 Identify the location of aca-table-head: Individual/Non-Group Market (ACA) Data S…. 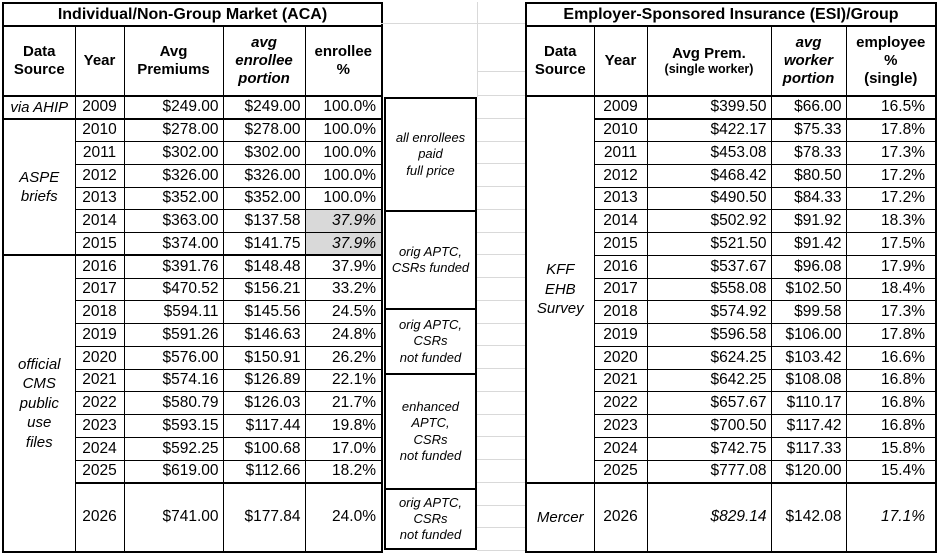
(192, 49).